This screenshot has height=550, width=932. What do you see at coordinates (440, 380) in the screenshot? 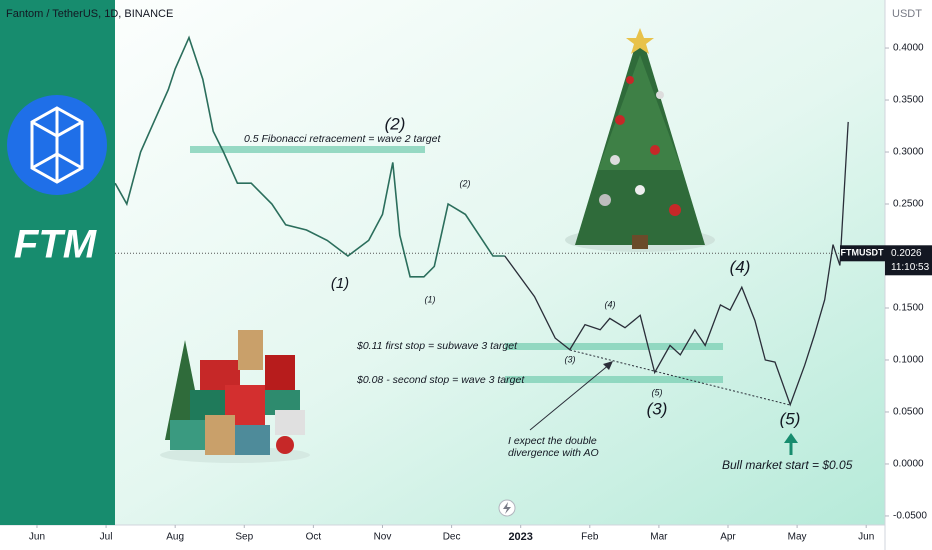
I see `annotation: $0.08 - second stop = wave 3 target` at bounding box center [440, 380].